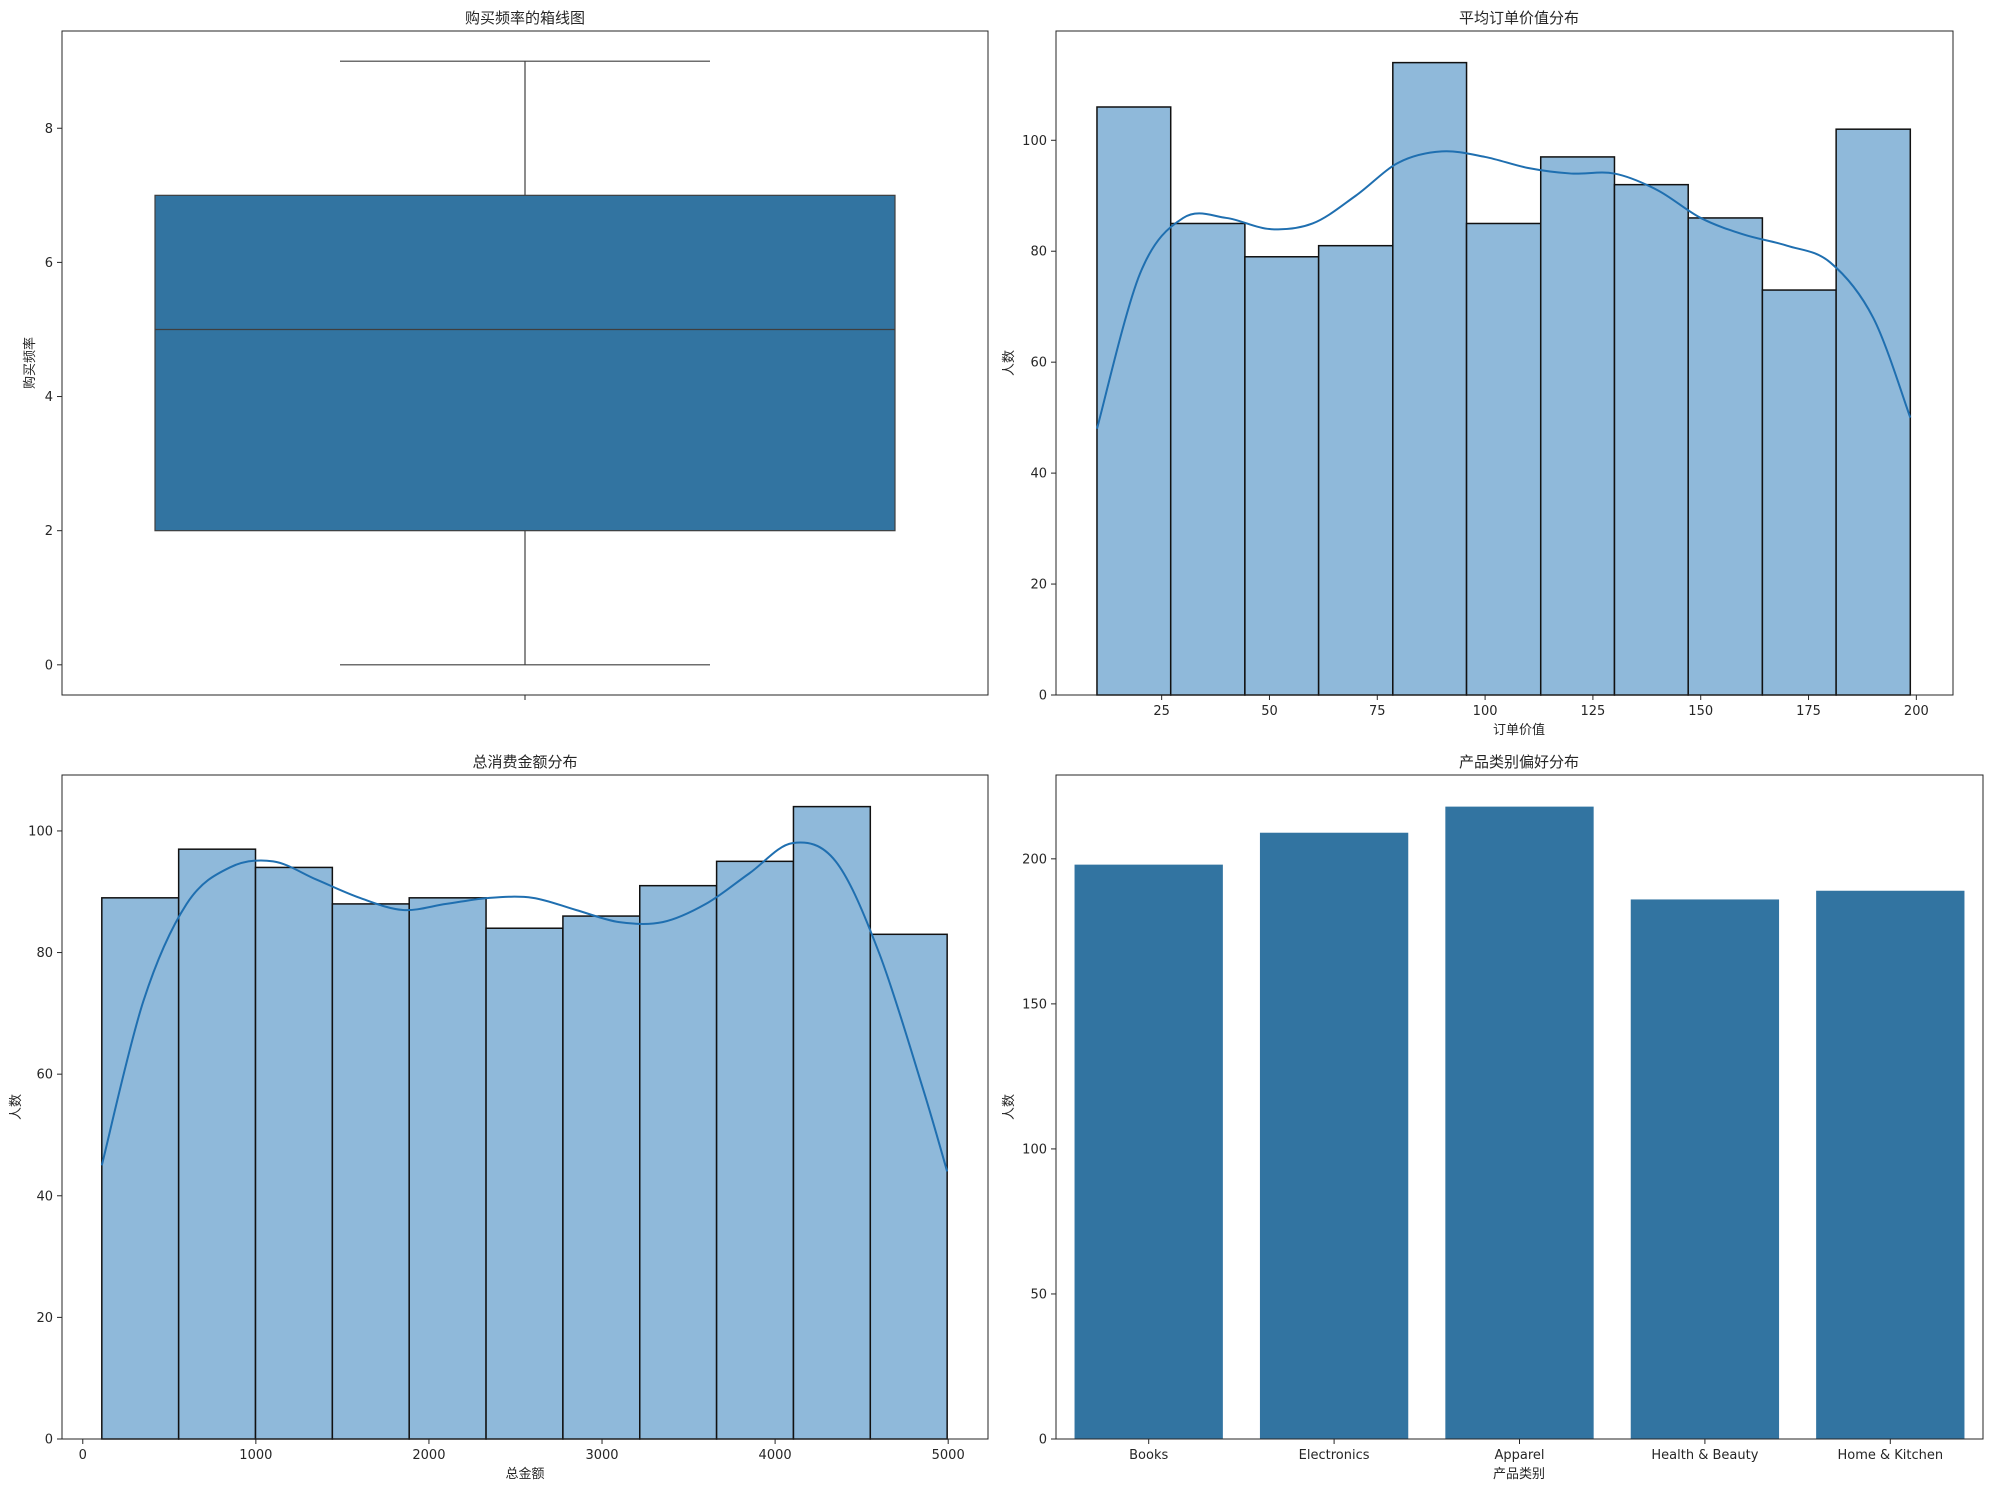 The height and width of the screenshot is (1490, 1990). I want to click on y-tick-label: 8, so click(49, 129).